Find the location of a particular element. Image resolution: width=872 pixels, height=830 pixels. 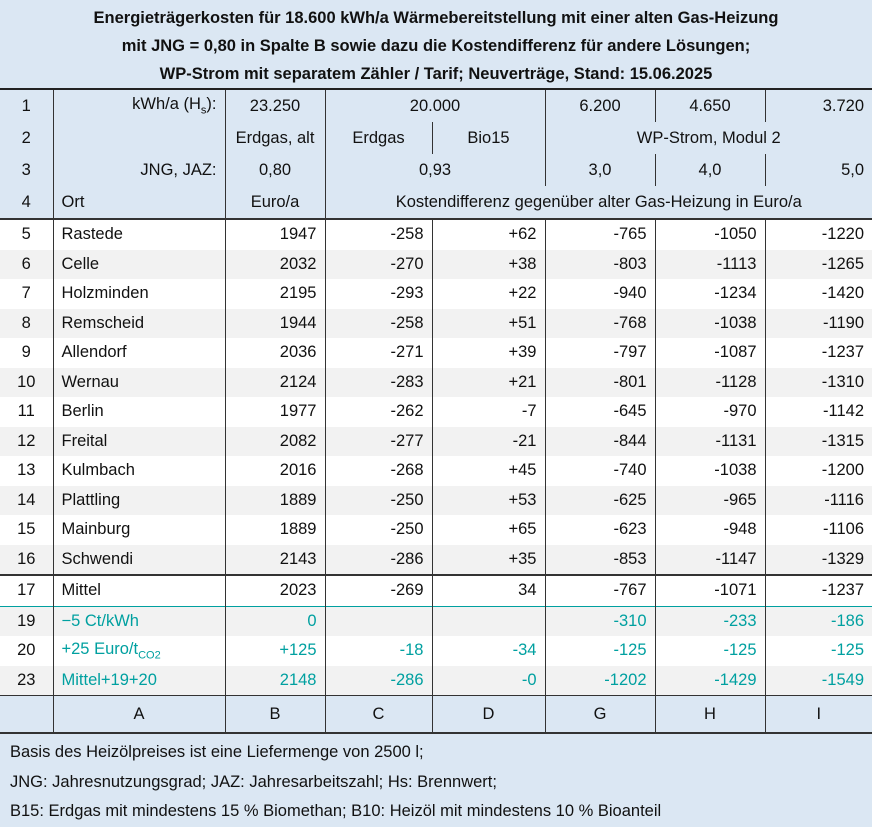

value-cell: -1310 is located at coordinates (818, 382).